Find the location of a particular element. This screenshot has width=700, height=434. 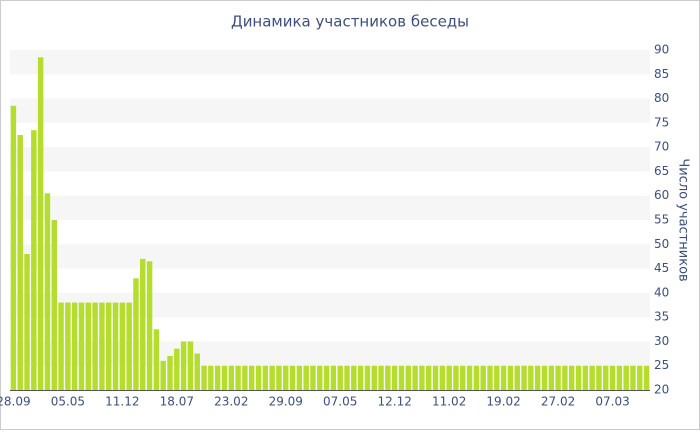

y-tick-label: 50 is located at coordinates (661, 244).